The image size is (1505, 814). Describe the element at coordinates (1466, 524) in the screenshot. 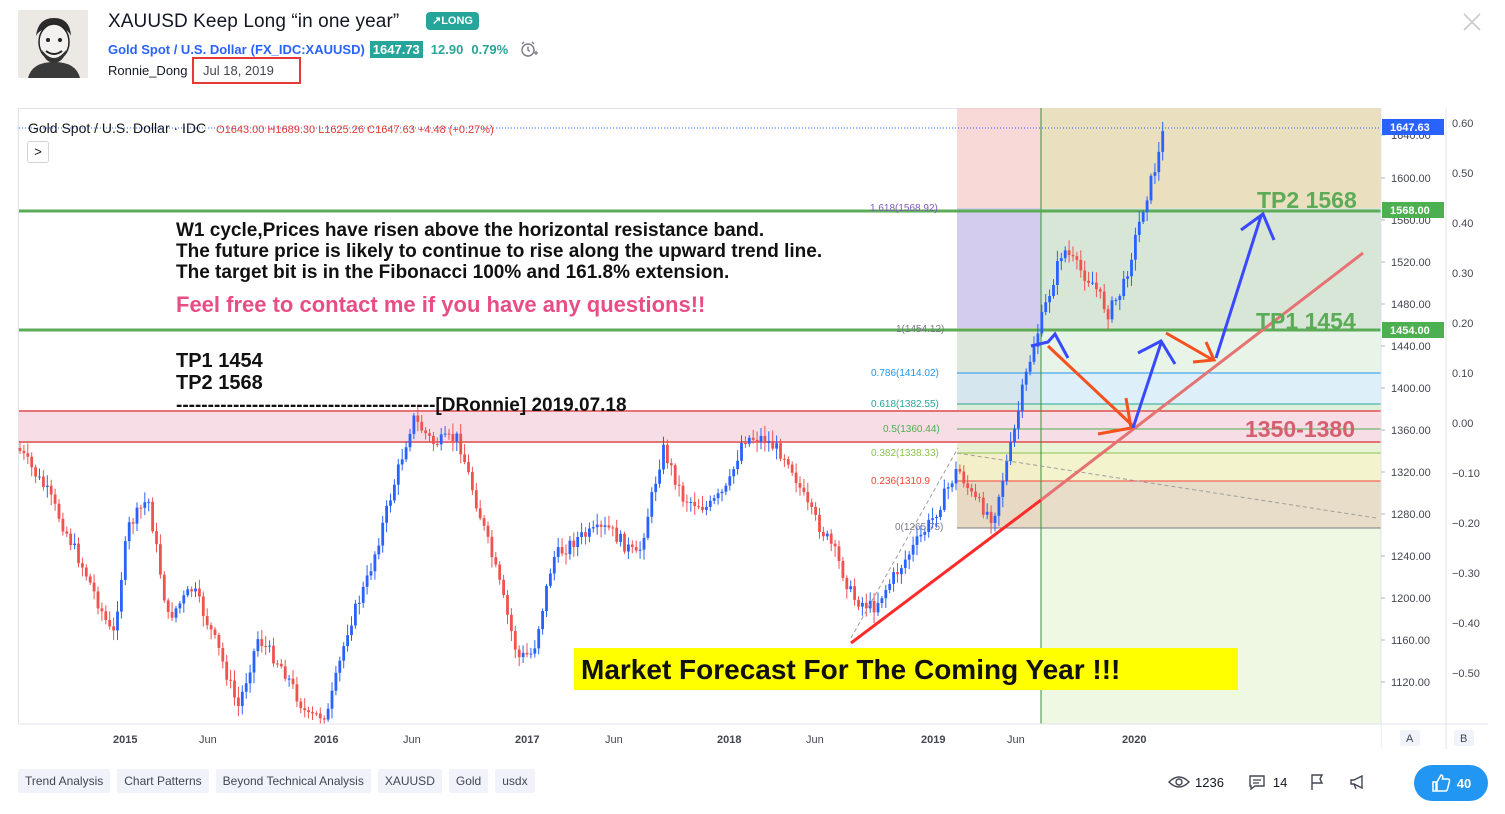

I see `fib-axis-tick: −0.20` at that location.